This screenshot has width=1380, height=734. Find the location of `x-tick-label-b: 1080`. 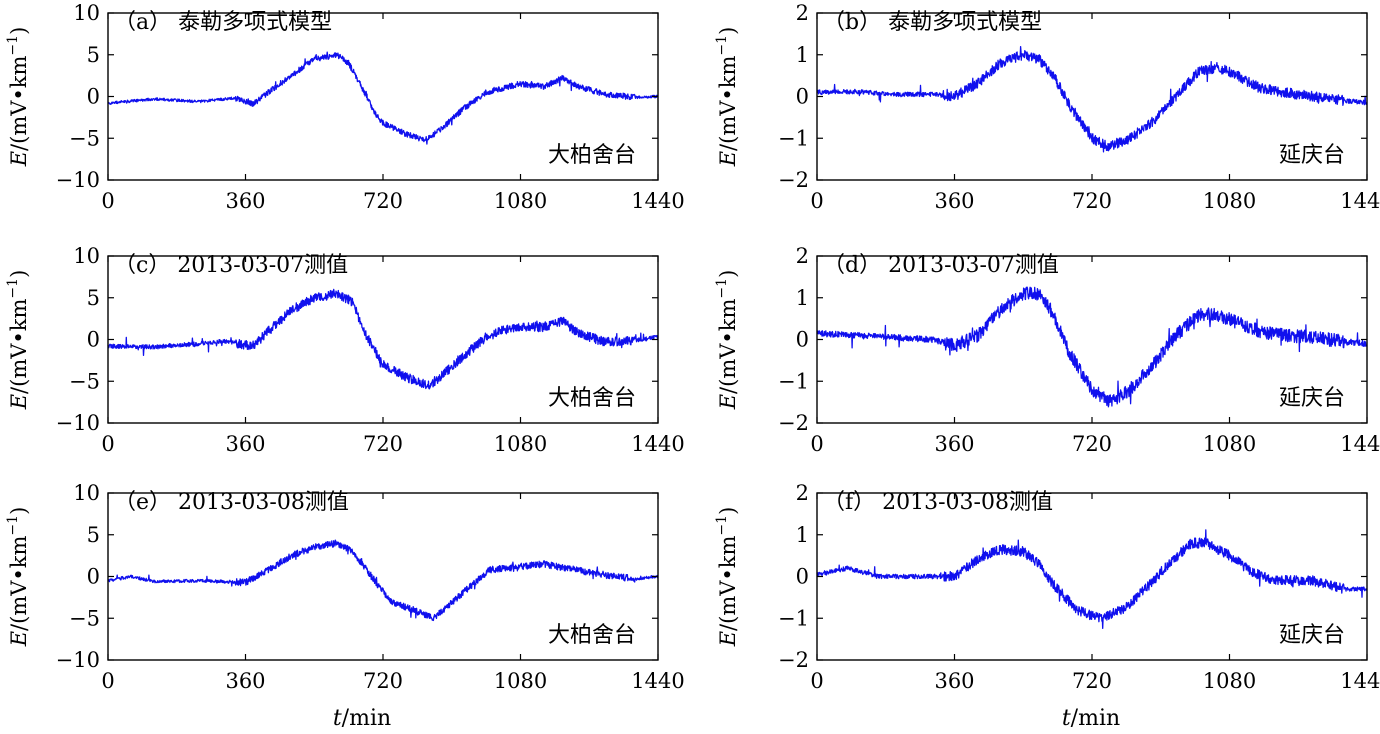

x-tick-label-b: 1080 is located at coordinates (1229, 201).